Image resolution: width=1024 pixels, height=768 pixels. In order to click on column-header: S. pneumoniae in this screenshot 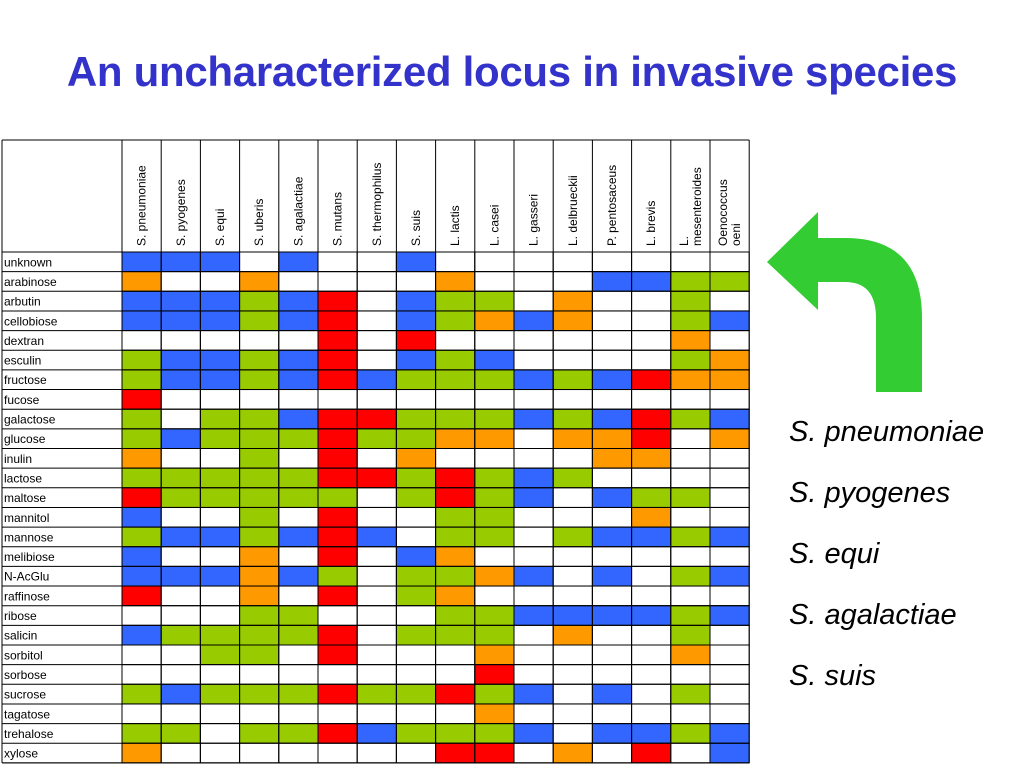, I will do `click(142, 205)`.